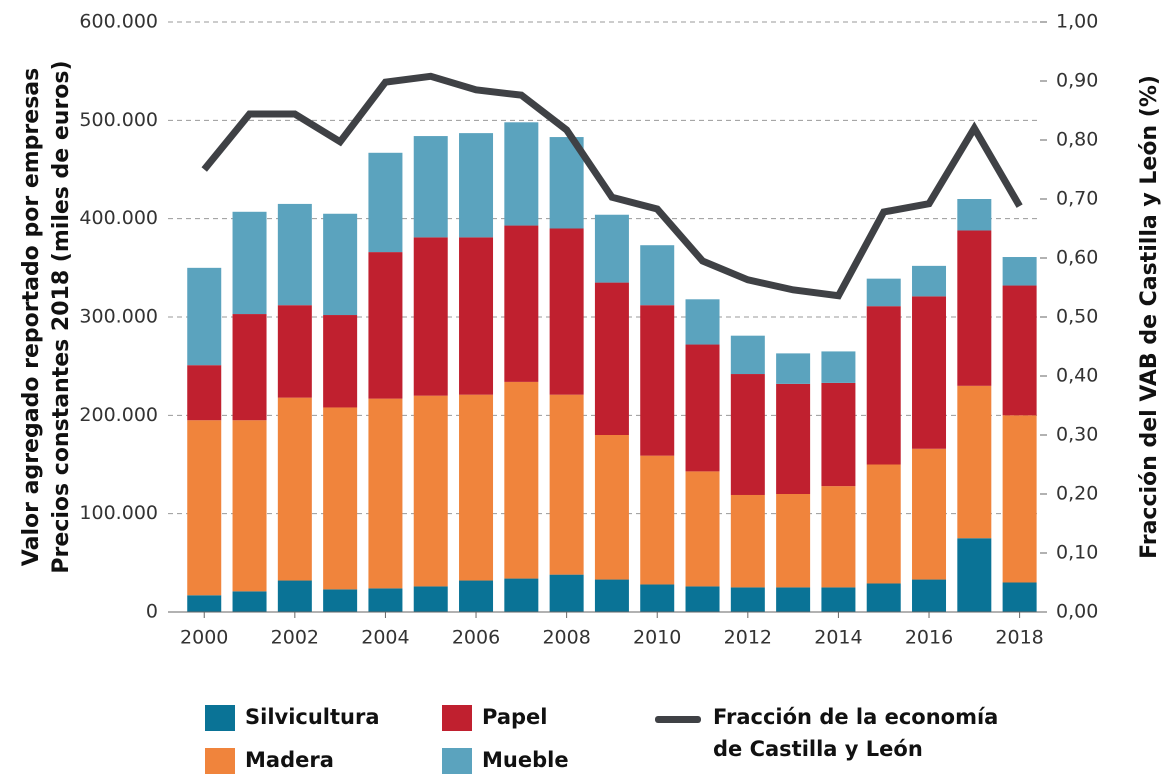 Image resolution: width=1168 pixels, height=774 pixels. What do you see at coordinates (1077, 376) in the screenshot?
I see `y2-tick-label: 0,40` at bounding box center [1077, 376].